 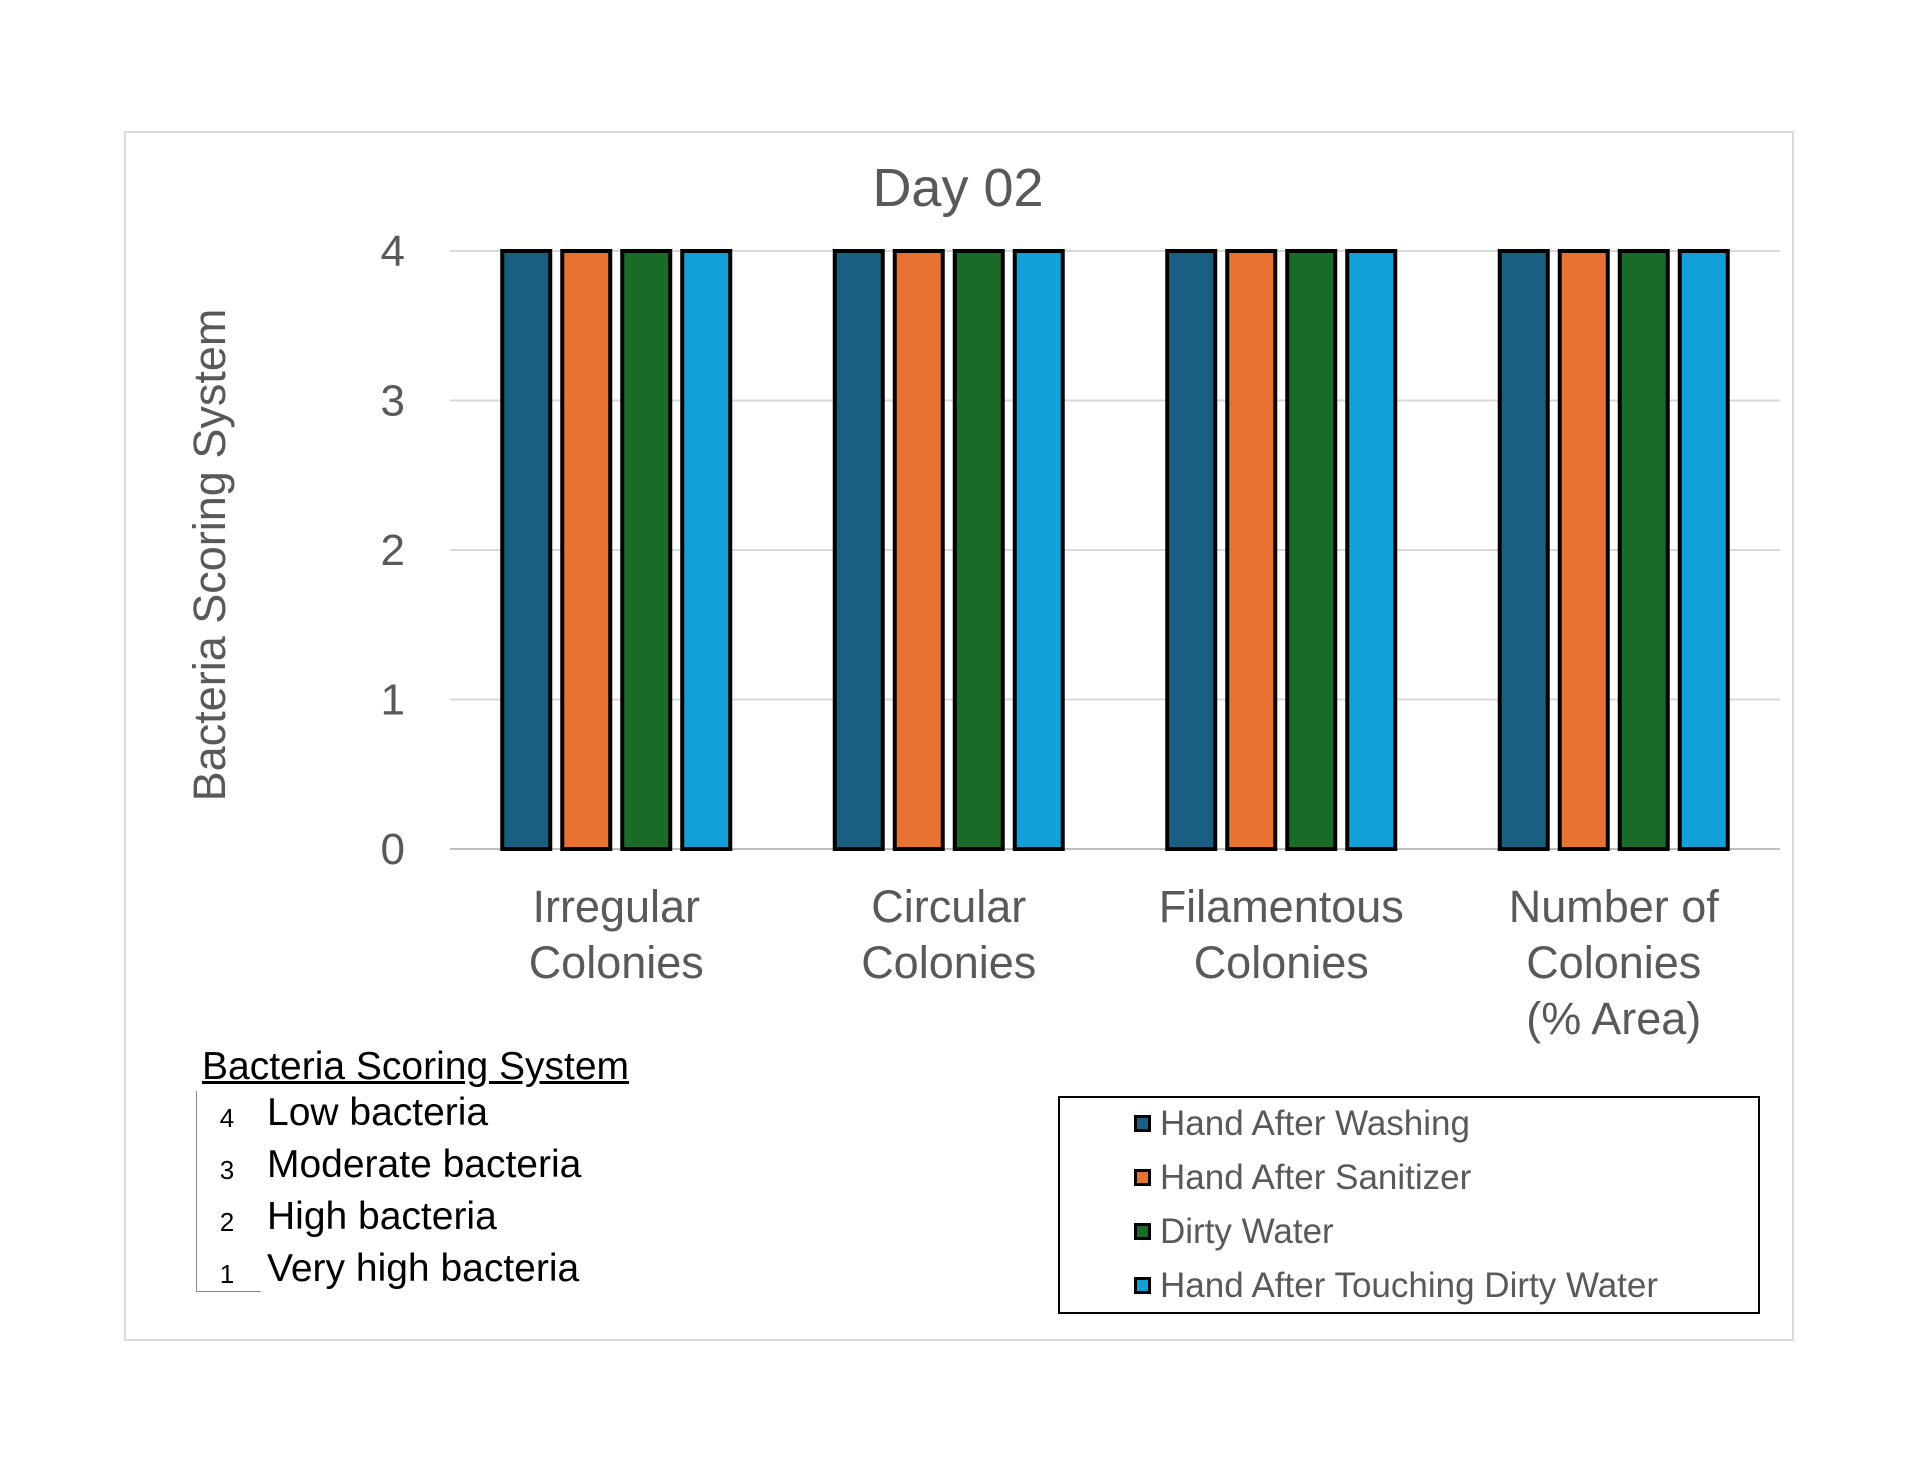 What do you see at coordinates (227, 1118) in the screenshot?
I see `score-number: 4` at bounding box center [227, 1118].